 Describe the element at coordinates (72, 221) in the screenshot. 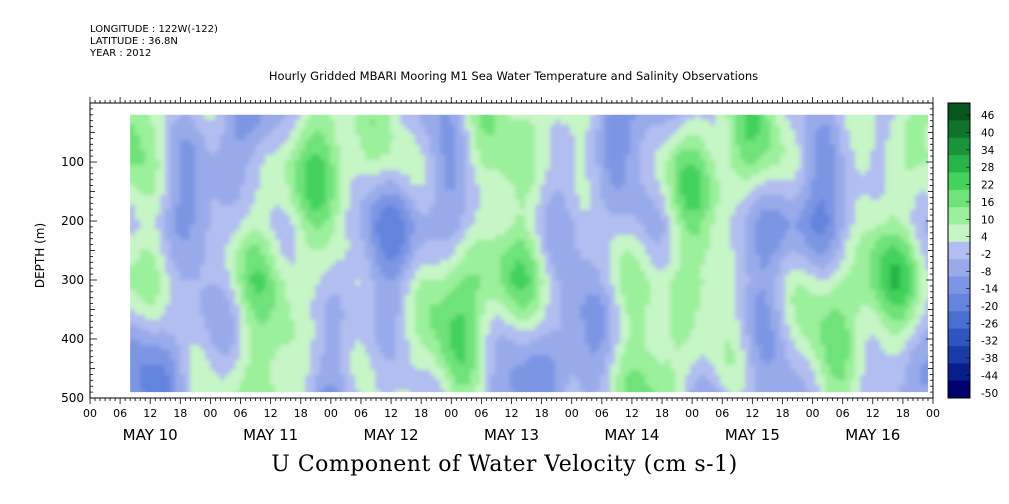

I see `y-tick-label: 200` at that location.